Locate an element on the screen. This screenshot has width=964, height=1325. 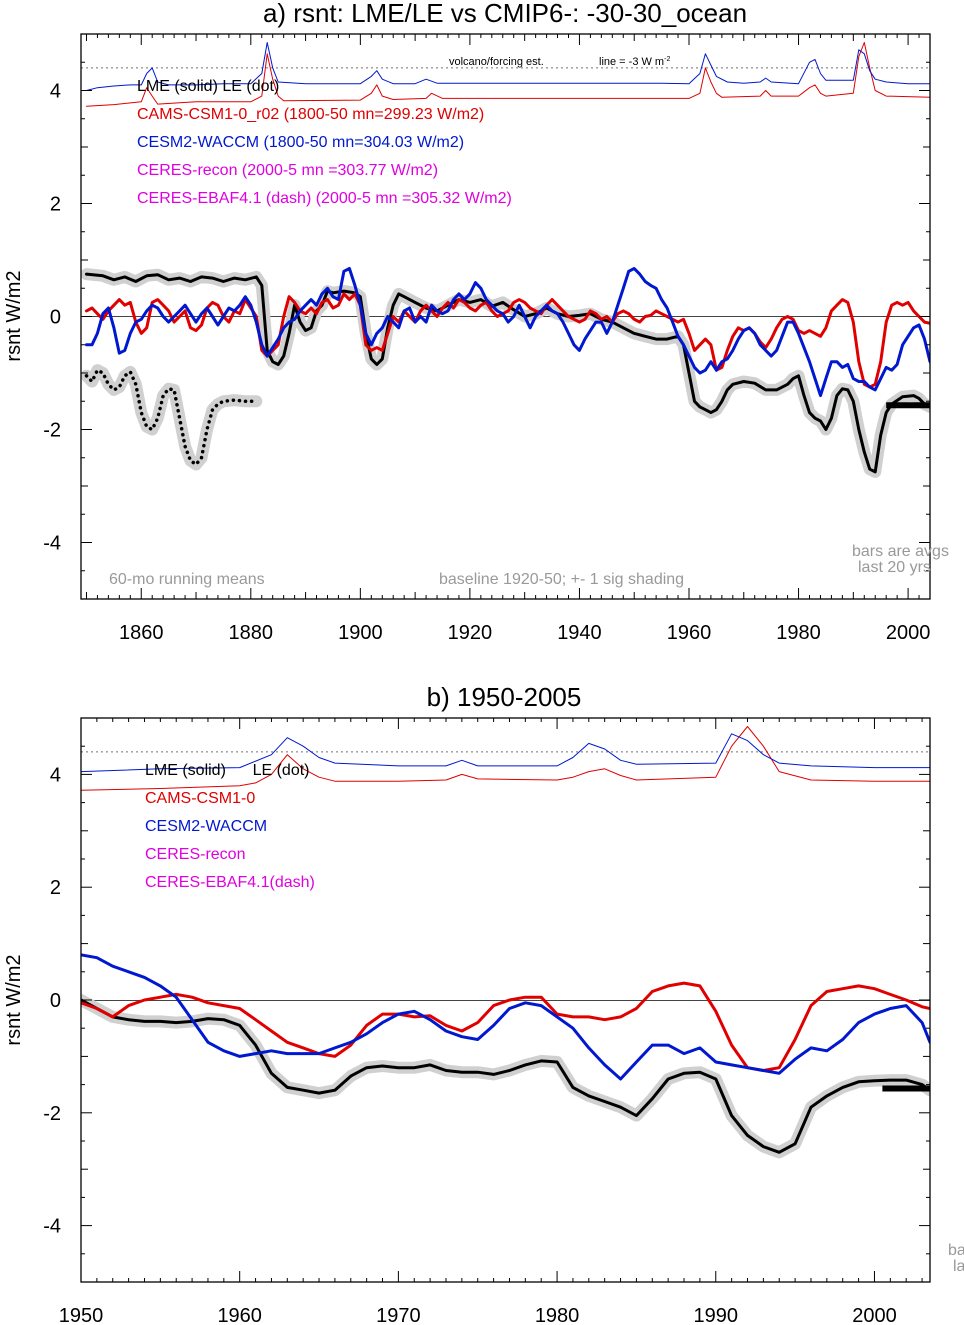
panel-a-cams-csm1-0-r02-line is located at coordinates (507, 340).